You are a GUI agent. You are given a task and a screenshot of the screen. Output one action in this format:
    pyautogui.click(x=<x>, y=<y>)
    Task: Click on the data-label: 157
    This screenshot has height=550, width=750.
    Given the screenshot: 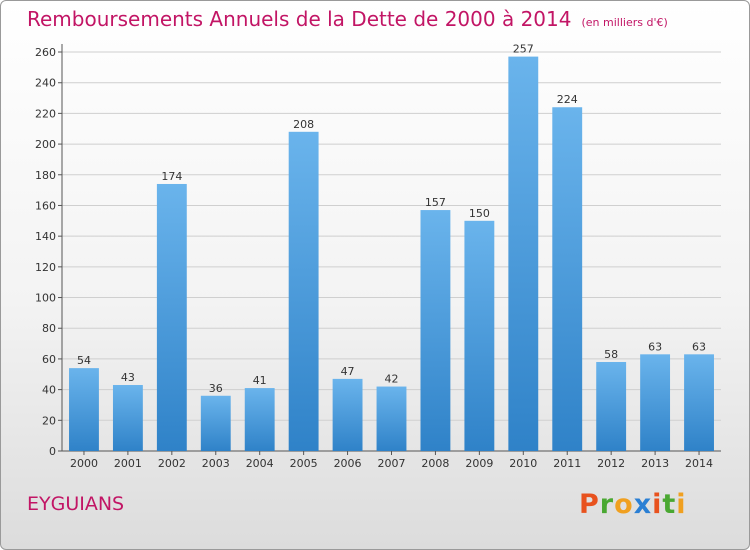 What is the action you would take?
    pyautogui.click(x=435, y=202)
    